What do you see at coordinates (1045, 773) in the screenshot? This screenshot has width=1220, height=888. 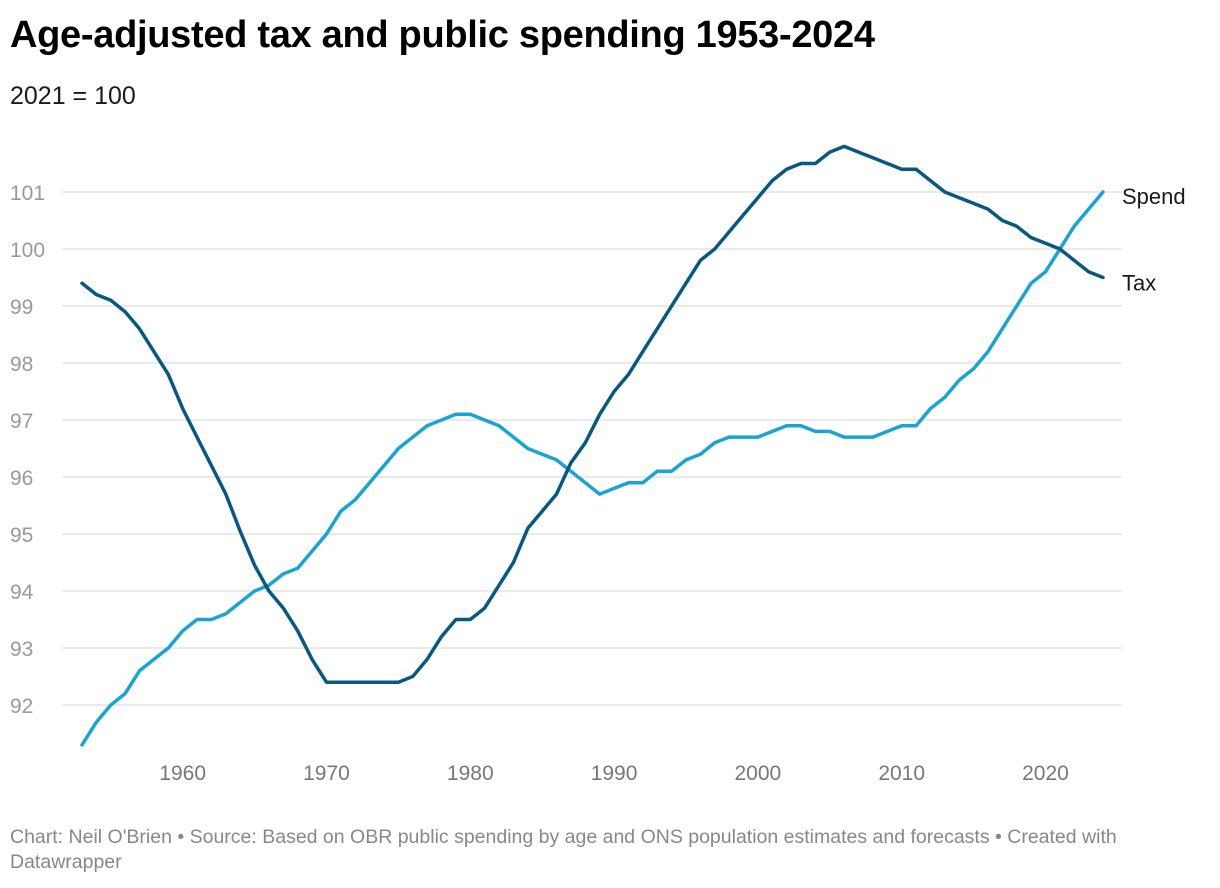 I see `x-tick-label: 2020` at bounding box center [1045, 773].